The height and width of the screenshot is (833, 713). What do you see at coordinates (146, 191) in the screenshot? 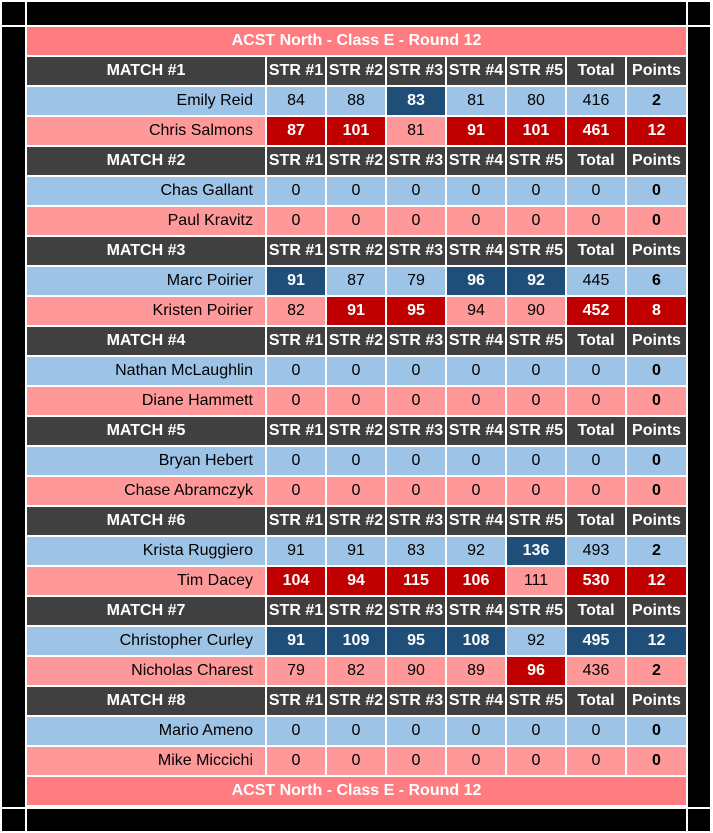
I see `player-name: Chas Gallant` at bounding box center [146, 191].